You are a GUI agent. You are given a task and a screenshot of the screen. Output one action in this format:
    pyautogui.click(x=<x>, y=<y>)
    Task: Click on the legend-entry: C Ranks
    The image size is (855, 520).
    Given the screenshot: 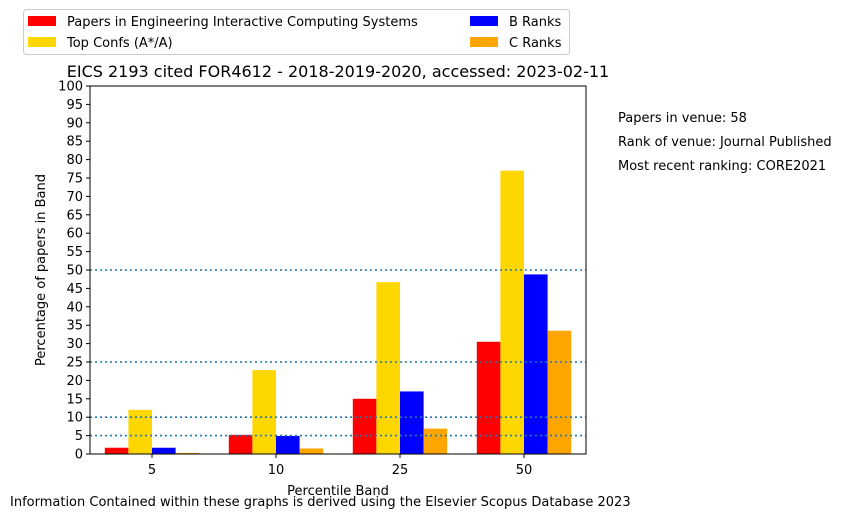 What is the action you would take?
    pyautogui.click(x=516, y=43)
    